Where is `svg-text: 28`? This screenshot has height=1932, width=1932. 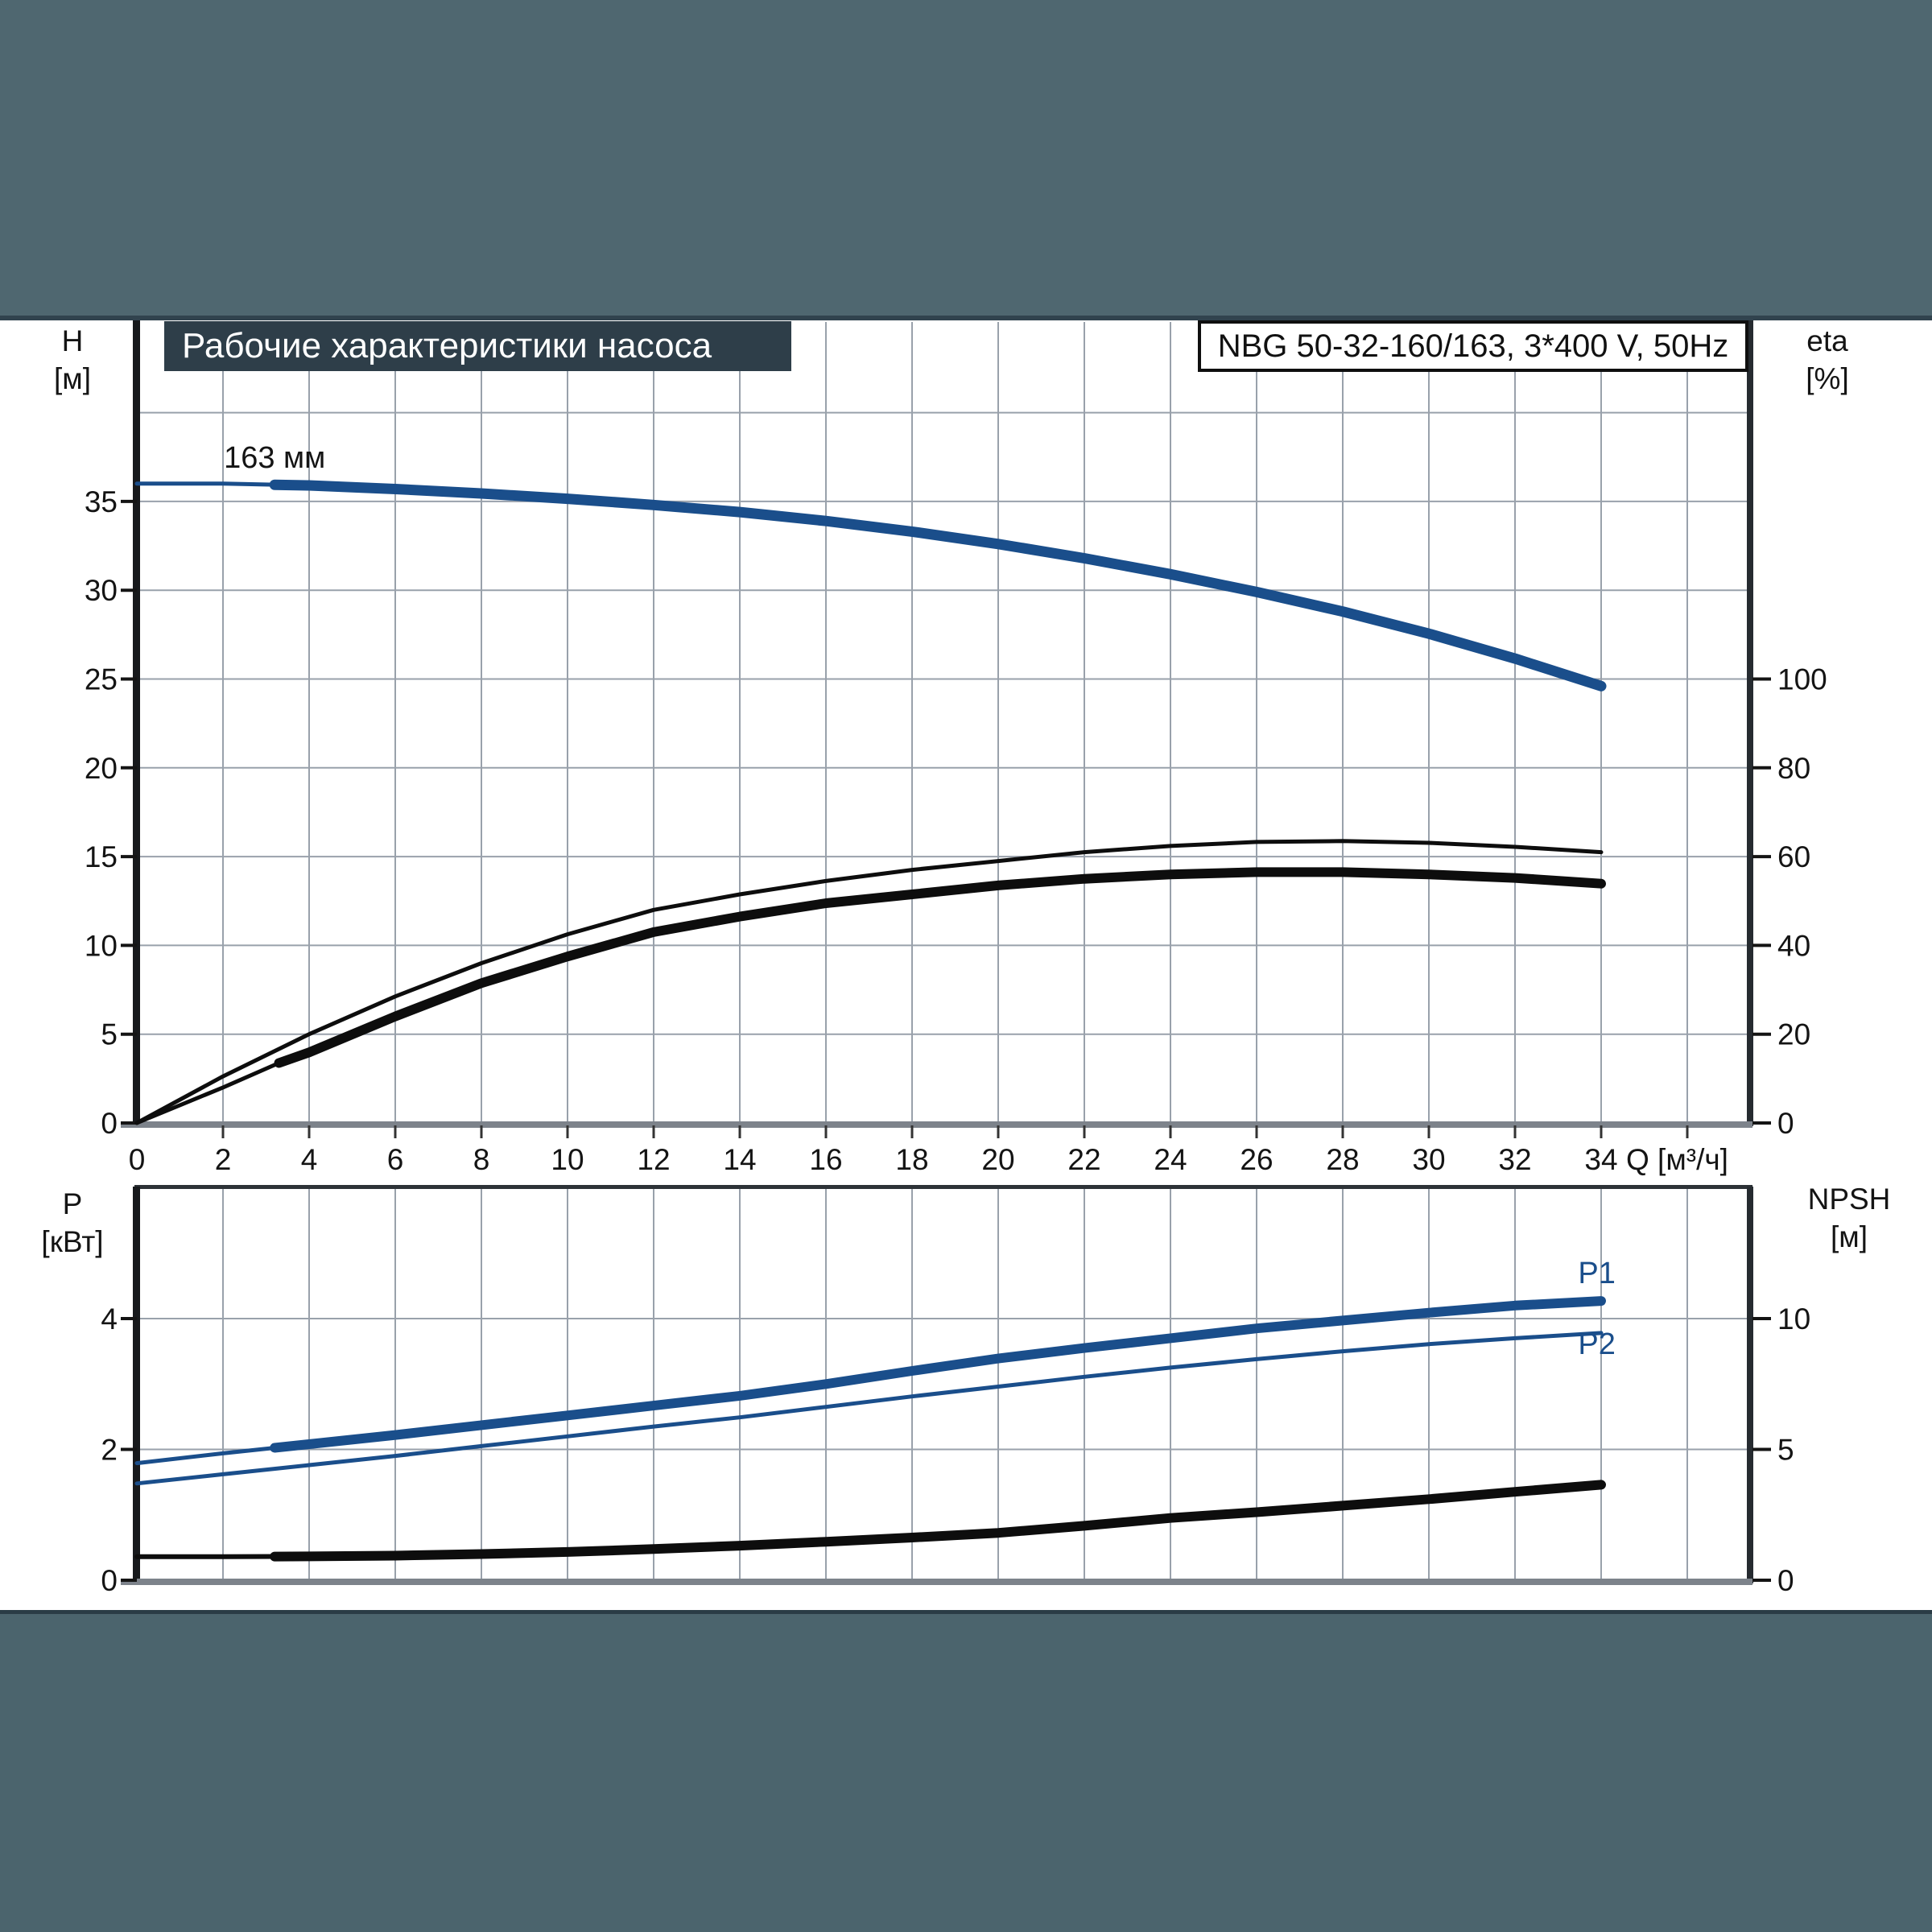
svg-text: 28 is located at coordinates (1342, 1159).